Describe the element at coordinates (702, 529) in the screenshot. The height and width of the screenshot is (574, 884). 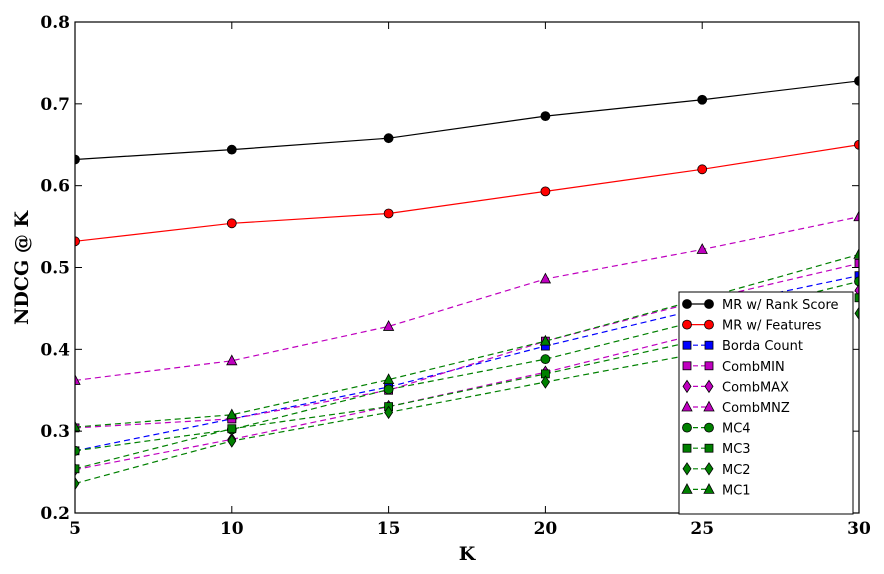
I see `x-tick-label: 25` at that location.